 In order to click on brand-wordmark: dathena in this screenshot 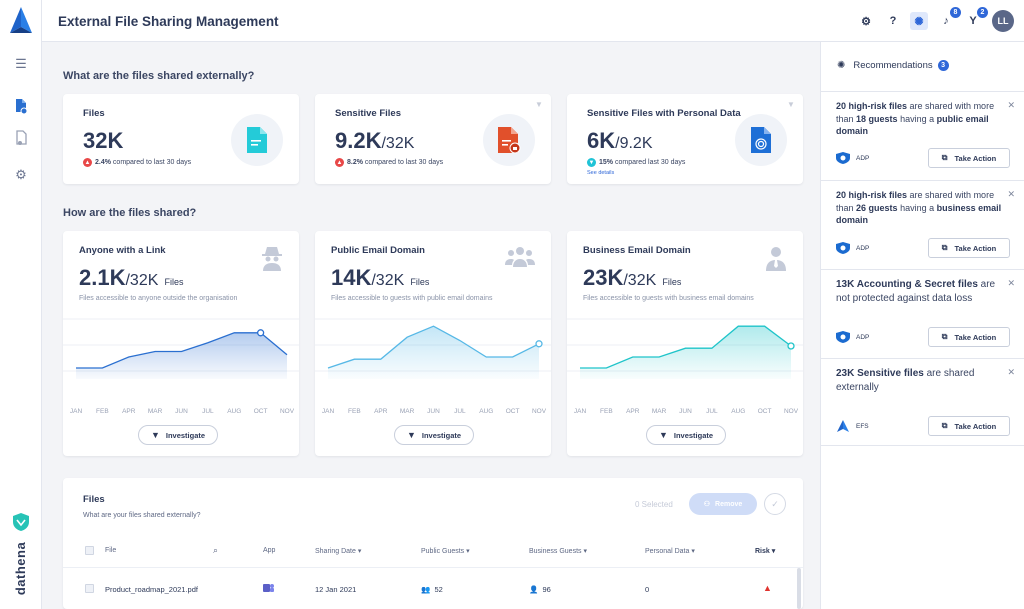, I will do `click(21, 568)`.